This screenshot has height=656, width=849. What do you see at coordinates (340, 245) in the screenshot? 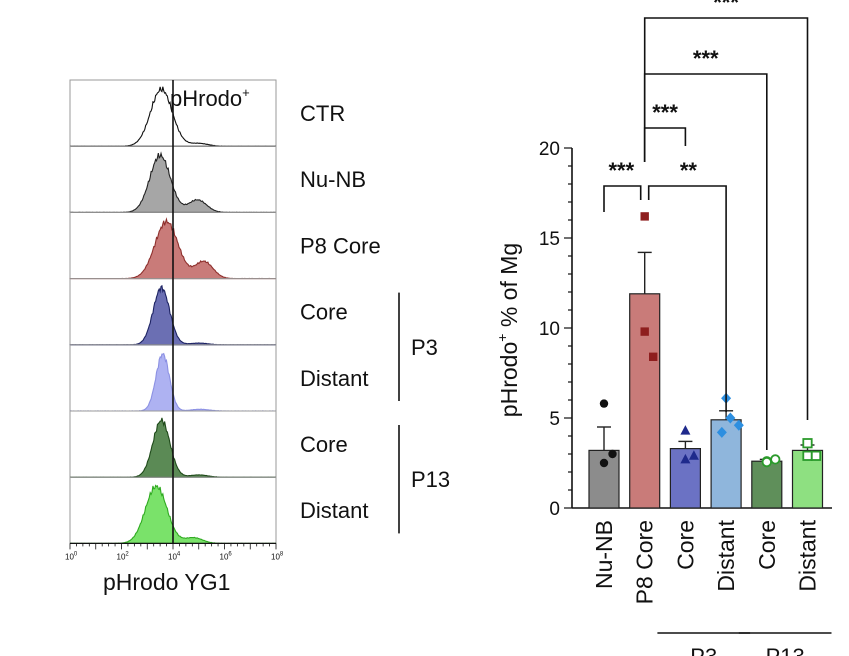
I see `track-label: P8 Core` at bounding box center [340, 245].